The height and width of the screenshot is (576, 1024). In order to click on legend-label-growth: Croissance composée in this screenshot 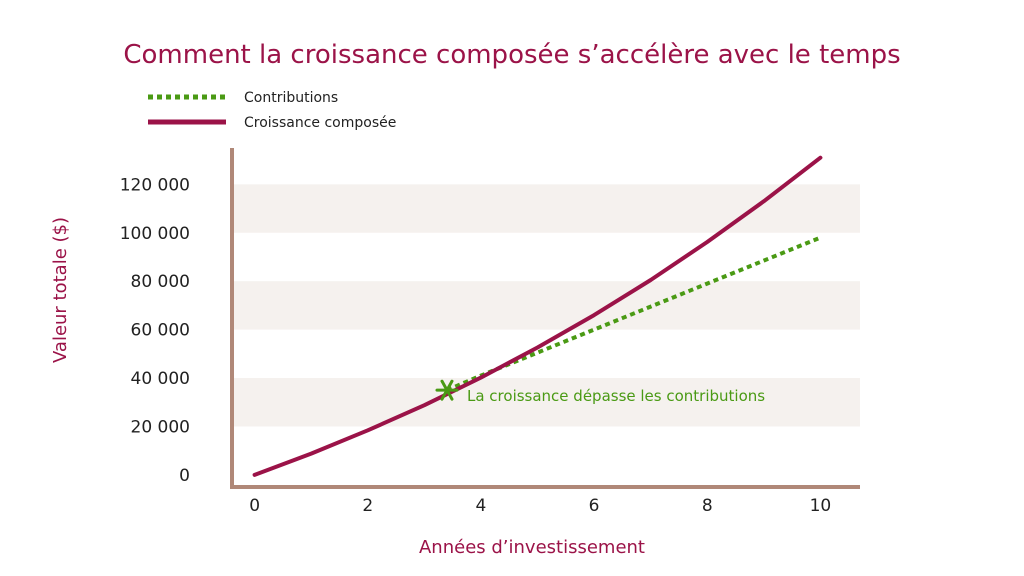, I will do `click(320, 123)`.